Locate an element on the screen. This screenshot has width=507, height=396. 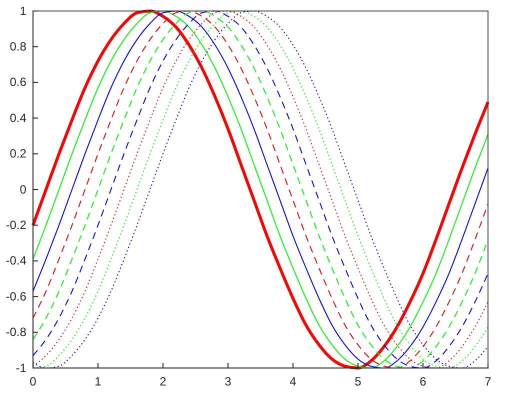
y-tick-label: -0.8 is located at coordinates (16, 332).